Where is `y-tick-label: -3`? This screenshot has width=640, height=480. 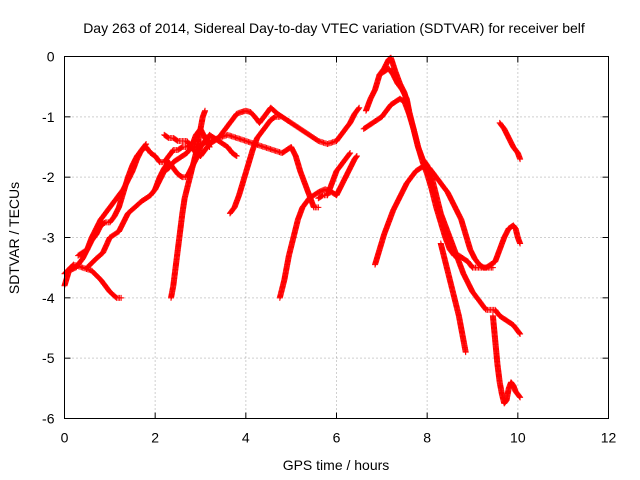
y-tick-label: -3 is located at coordinates (48, 238).